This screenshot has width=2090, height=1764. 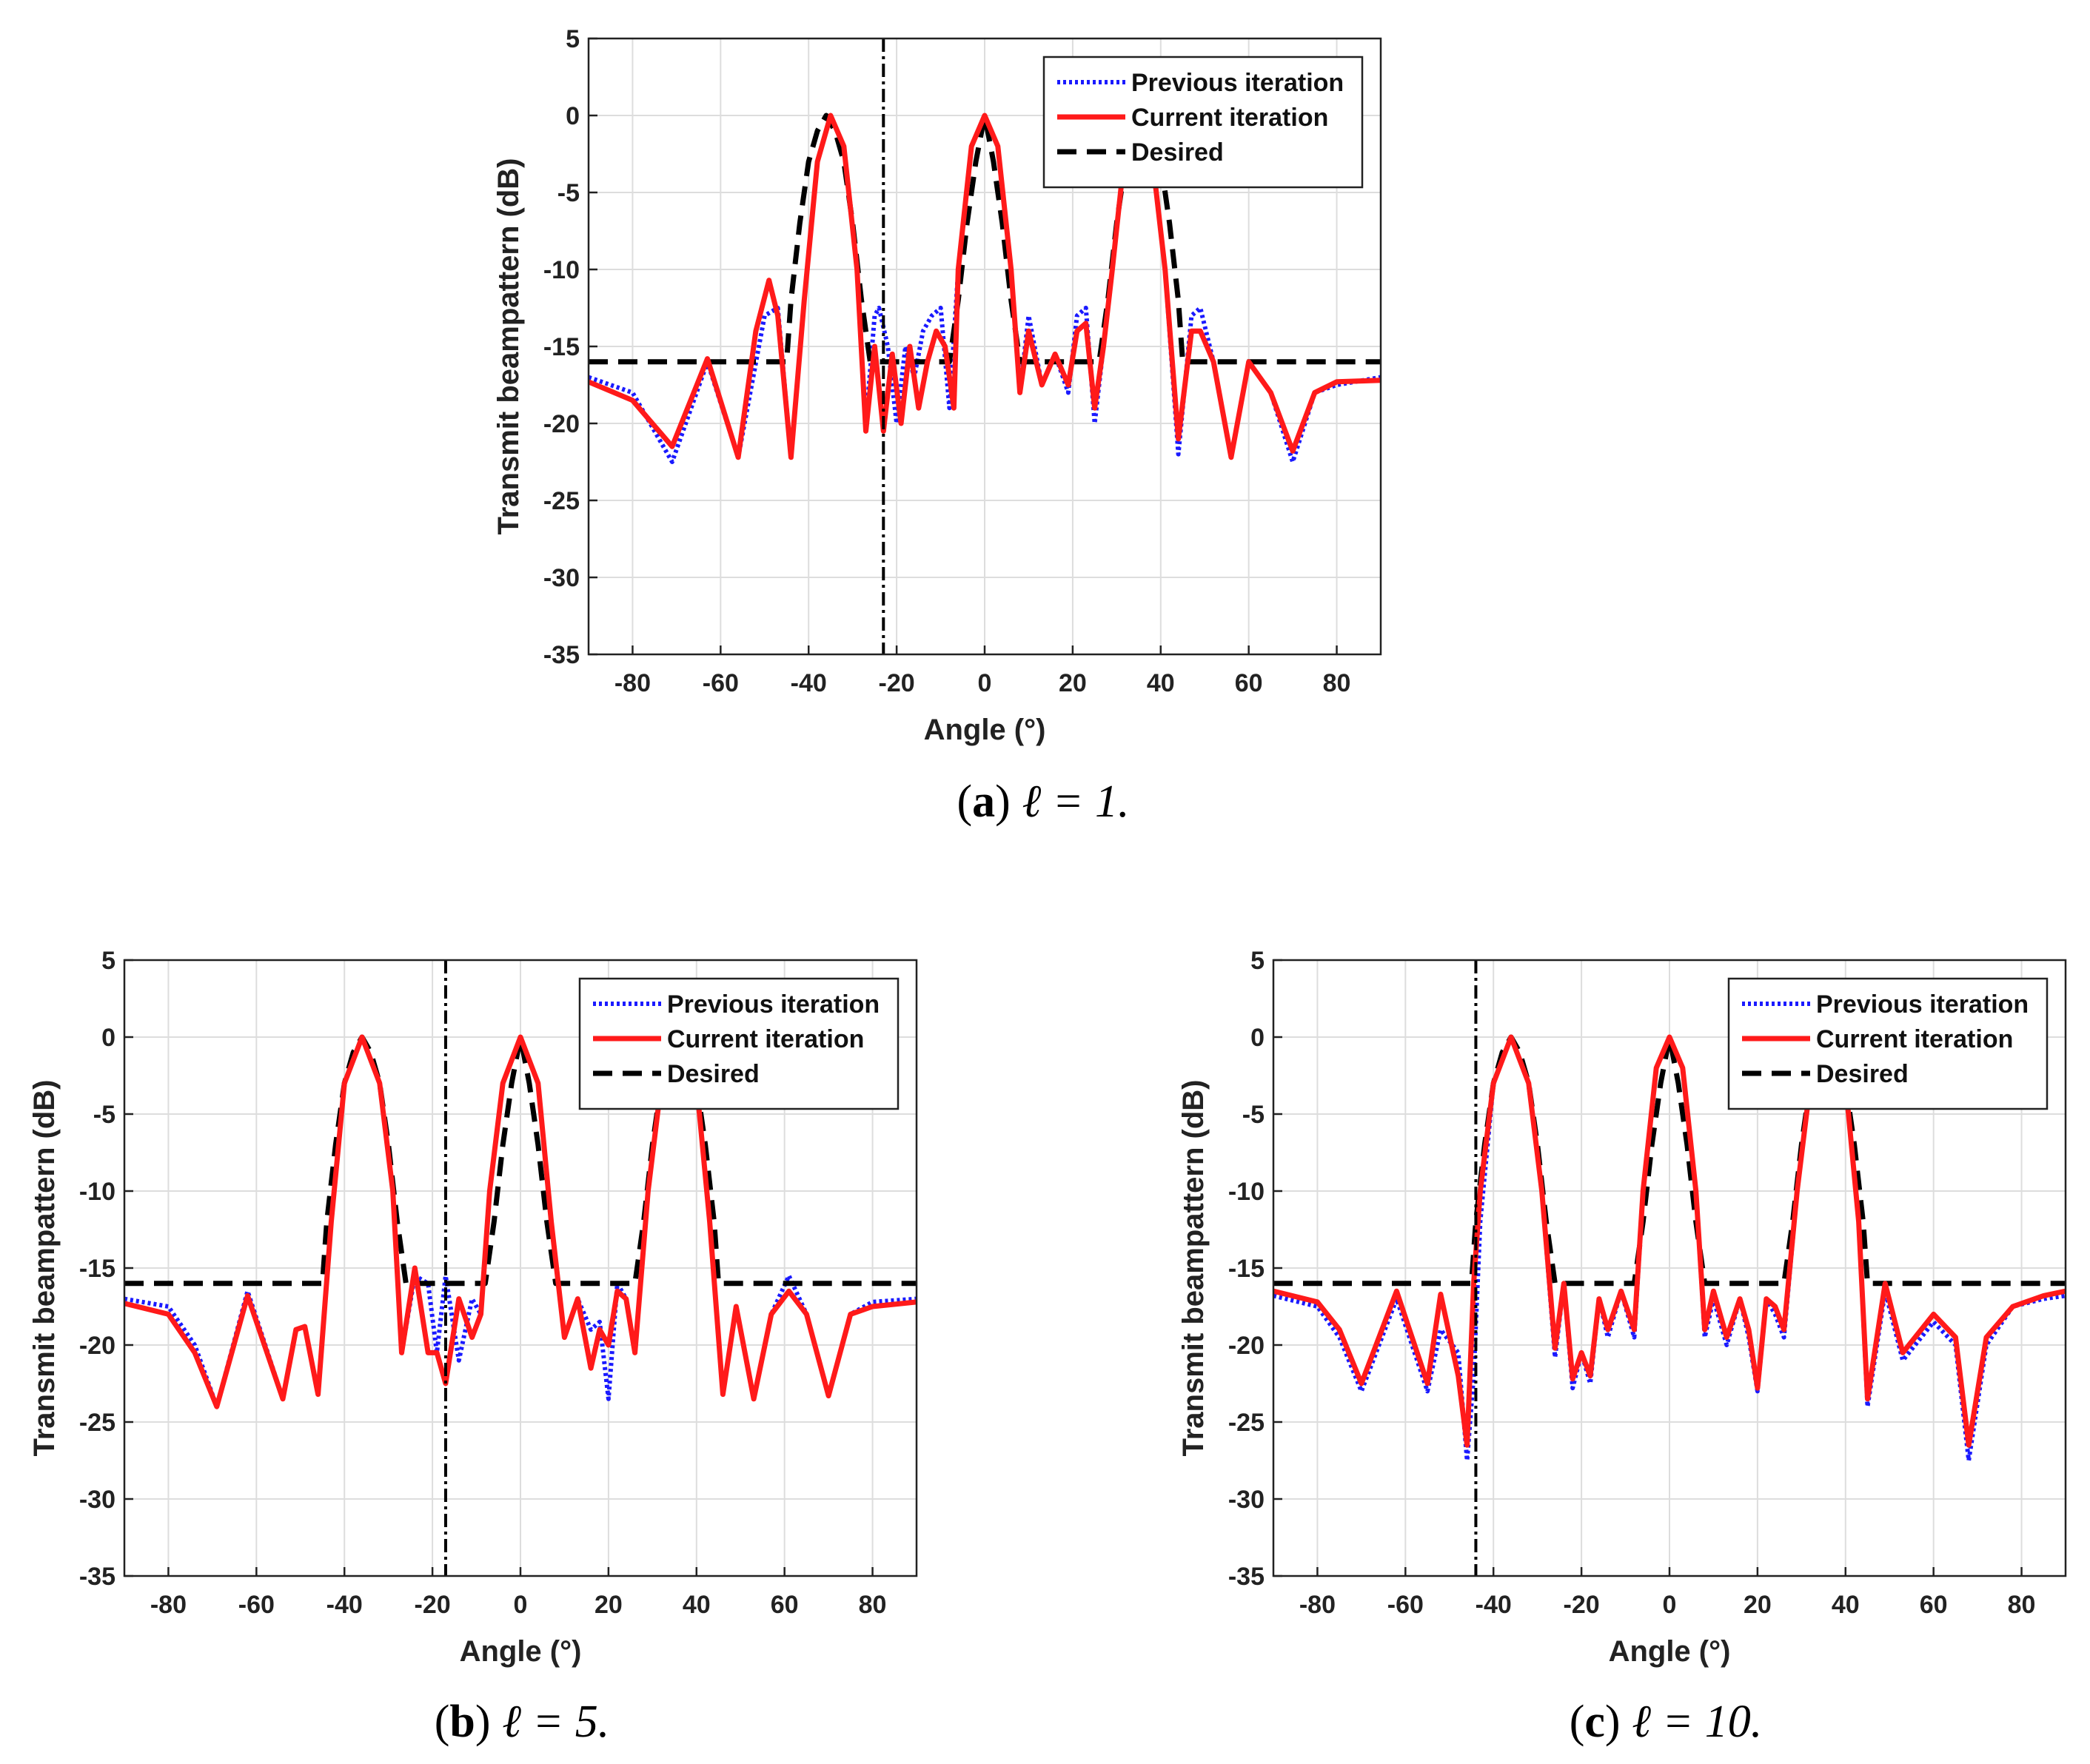 What do you see at coordinates (1246, 1423) in the screenshot?
I see `chart-c-ytick-label: -25` at bounding box center [1246, 1423].